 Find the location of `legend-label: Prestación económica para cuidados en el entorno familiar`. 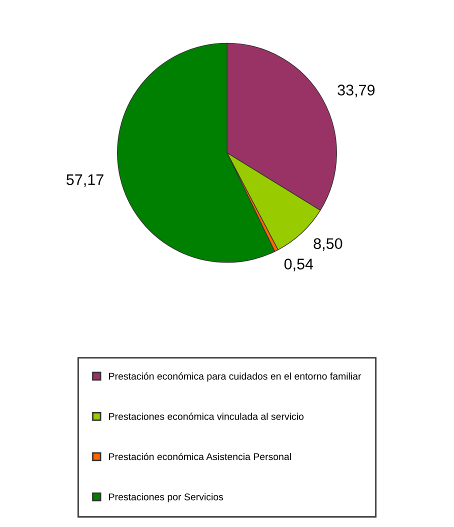

legend-label: Prestación económica para cuidados en el entorno familiar is located at coordinates (235, 377).